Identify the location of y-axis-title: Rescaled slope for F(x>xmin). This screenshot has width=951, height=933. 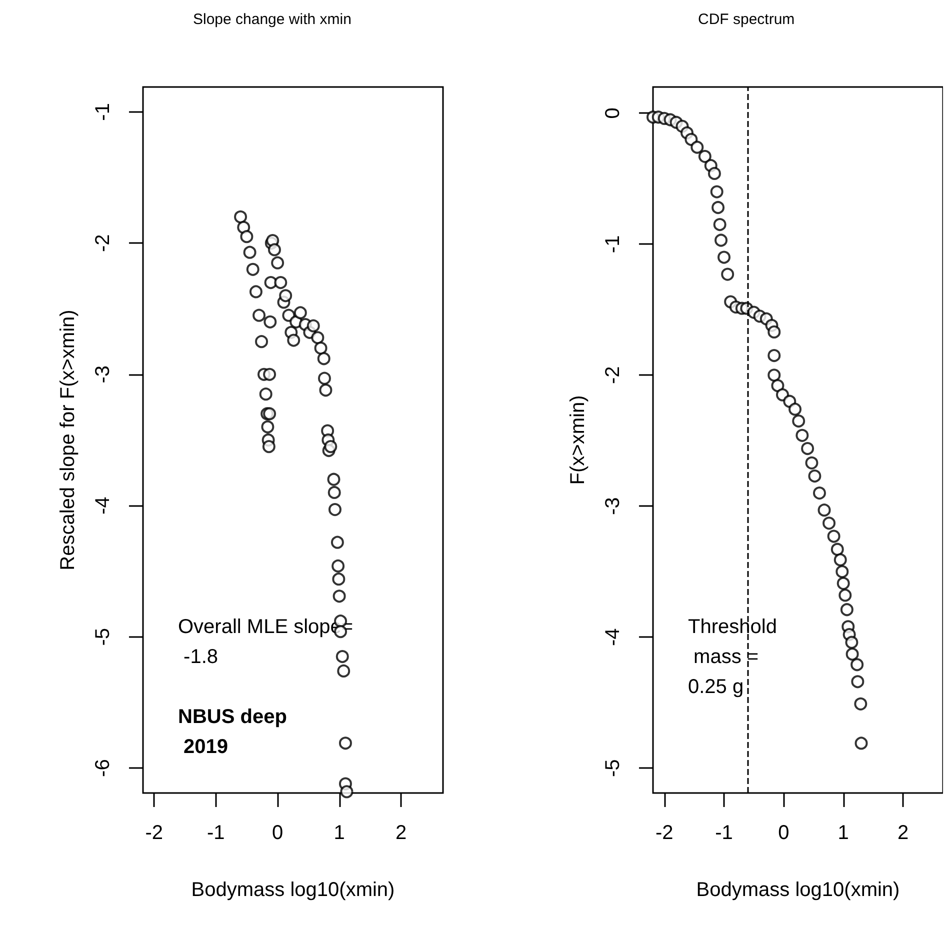
(68, 440).